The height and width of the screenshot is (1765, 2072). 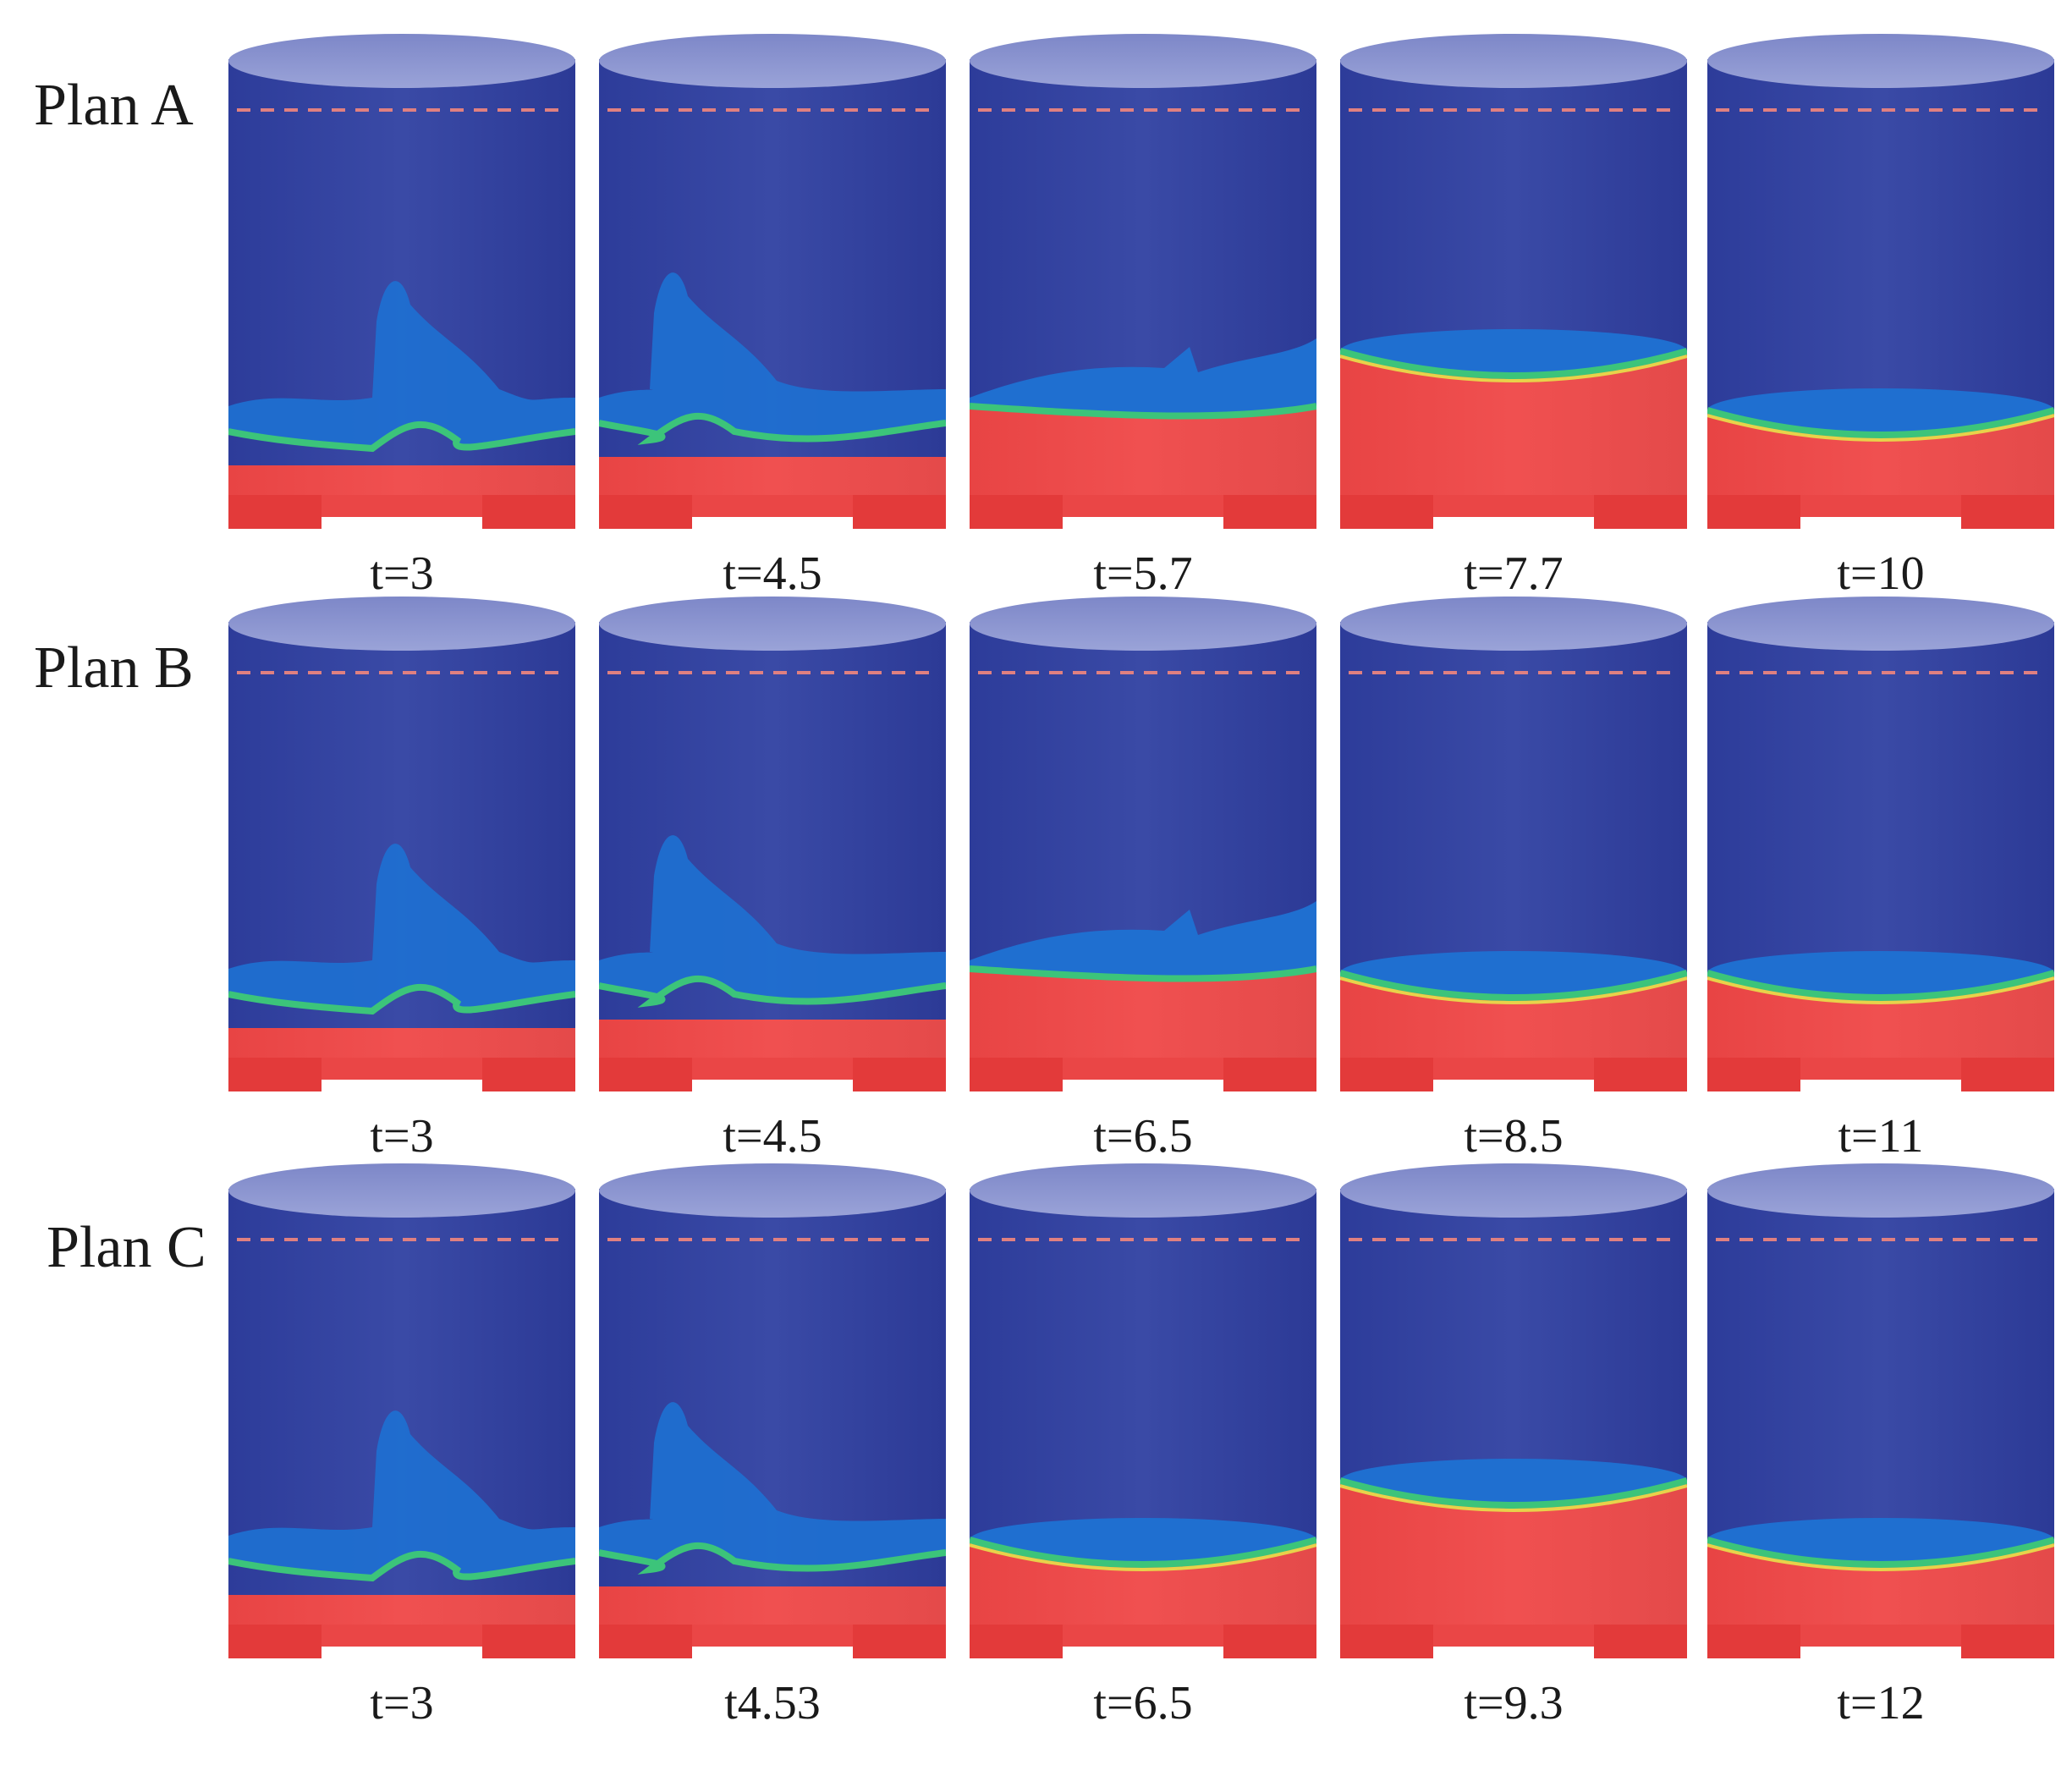 What do you see at coordinates (1143, 573) in the screenshot?
I see `time-label: t=5.7` at bounding box center [1143, 573].